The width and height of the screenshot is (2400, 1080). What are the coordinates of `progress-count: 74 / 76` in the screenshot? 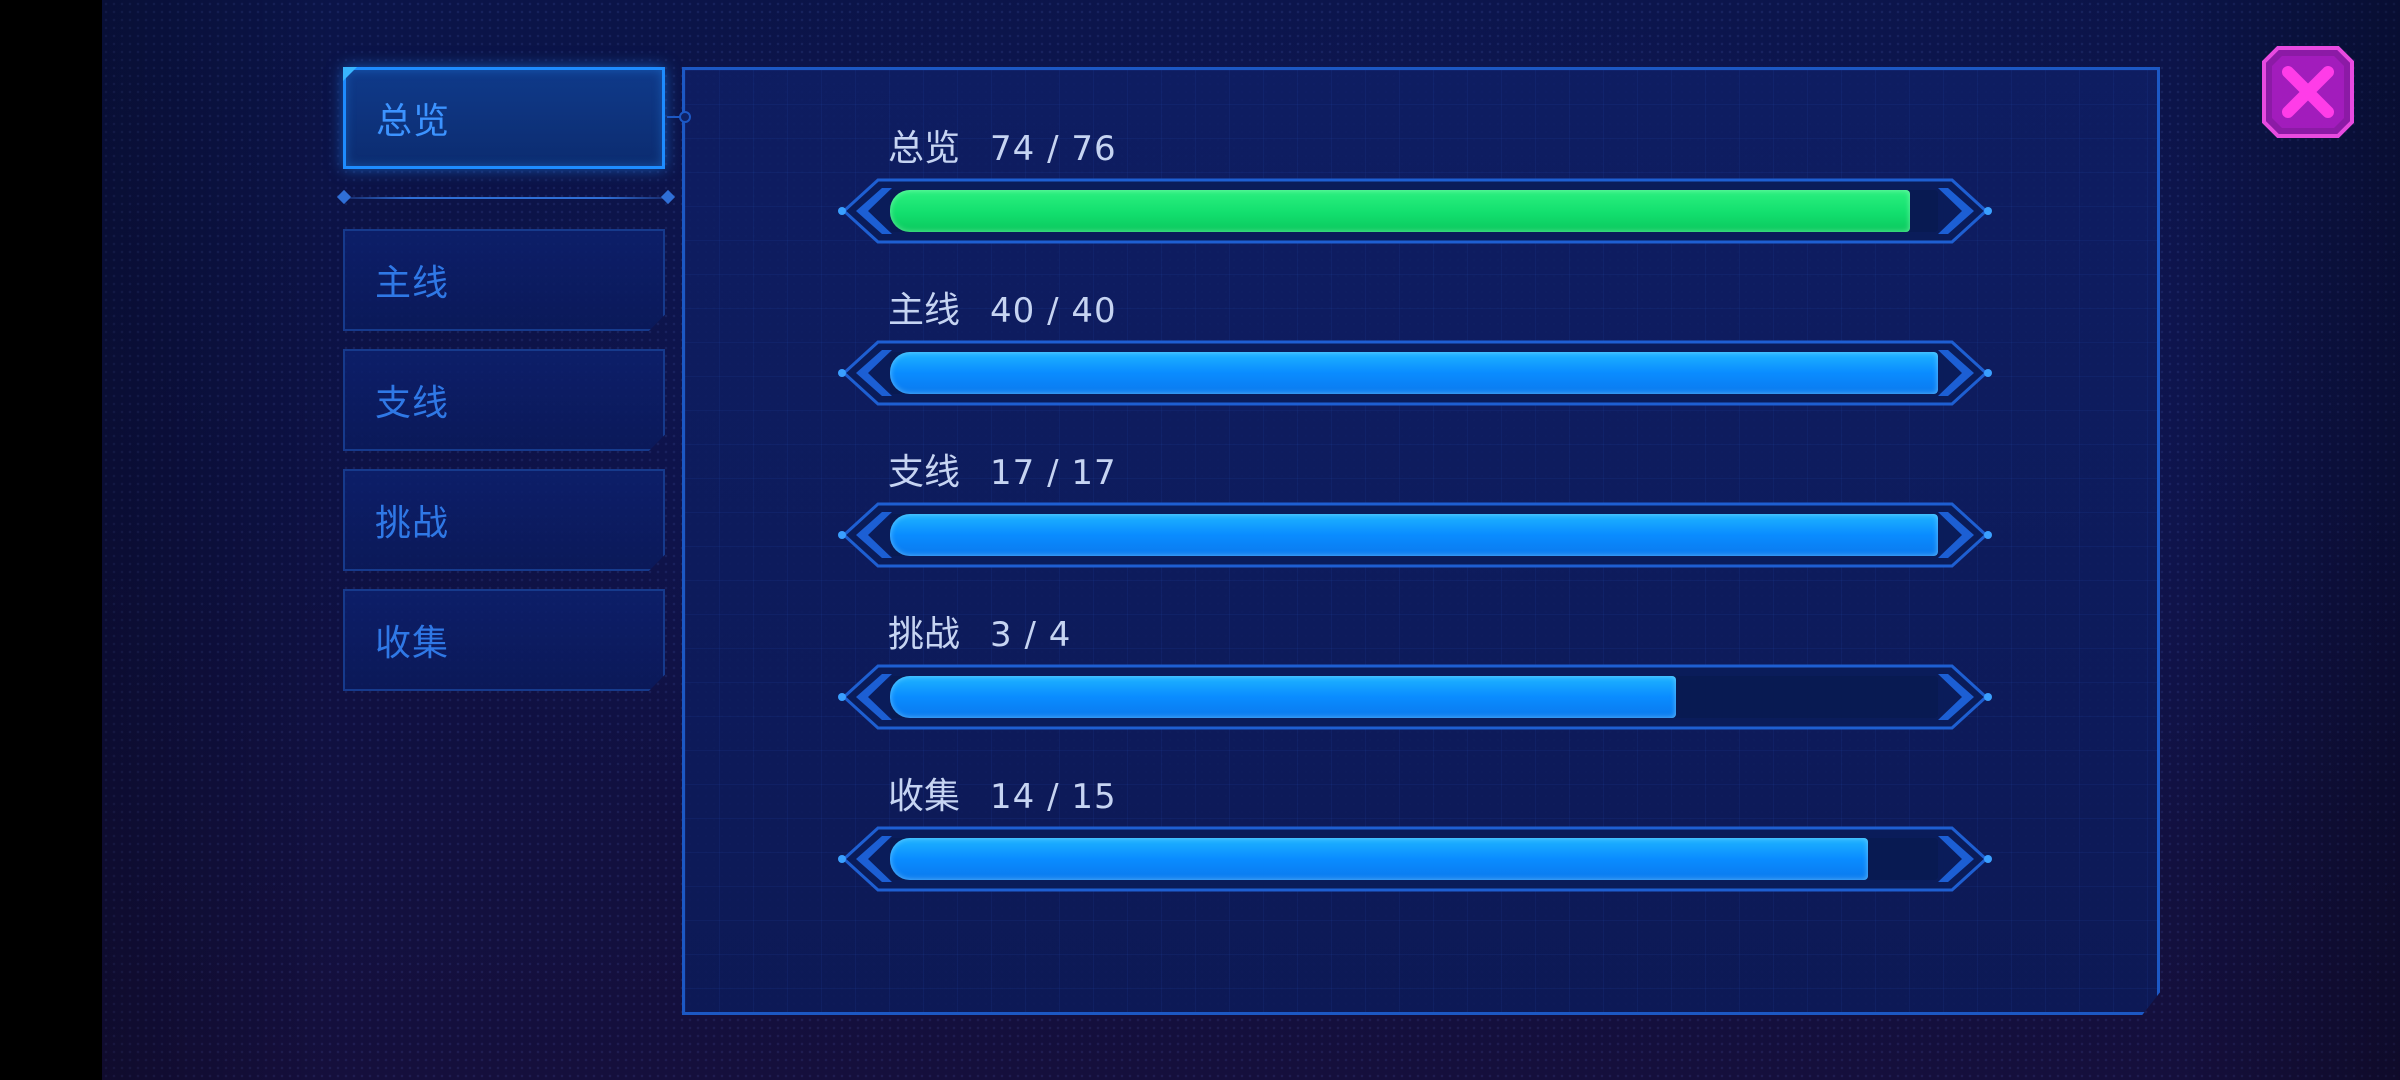 It's located at (1053, 149).